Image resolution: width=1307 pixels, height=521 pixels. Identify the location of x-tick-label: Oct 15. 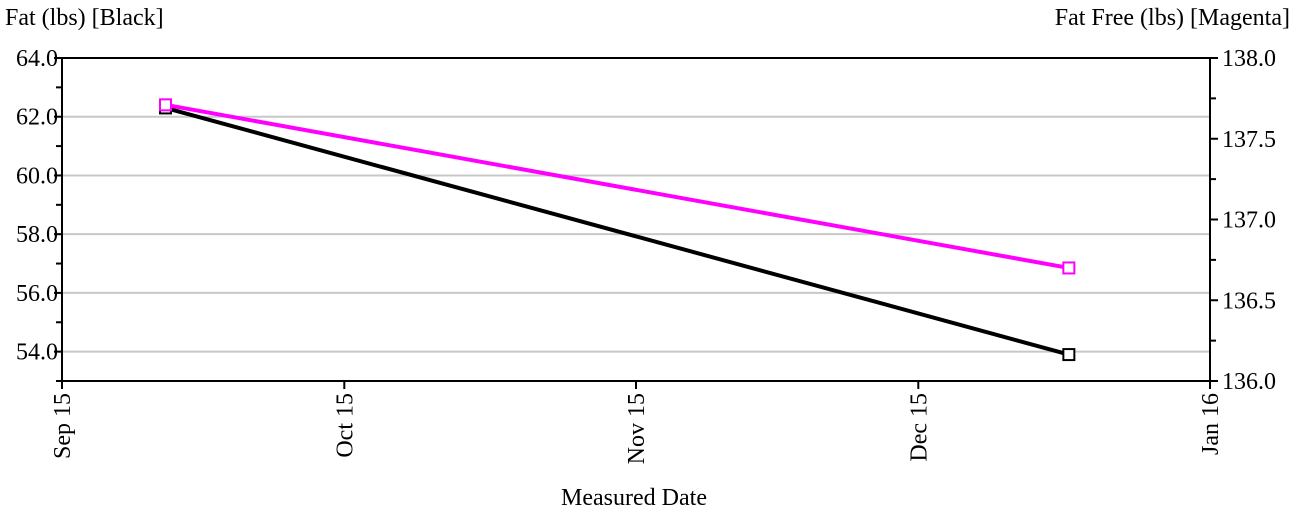
(345, 425).